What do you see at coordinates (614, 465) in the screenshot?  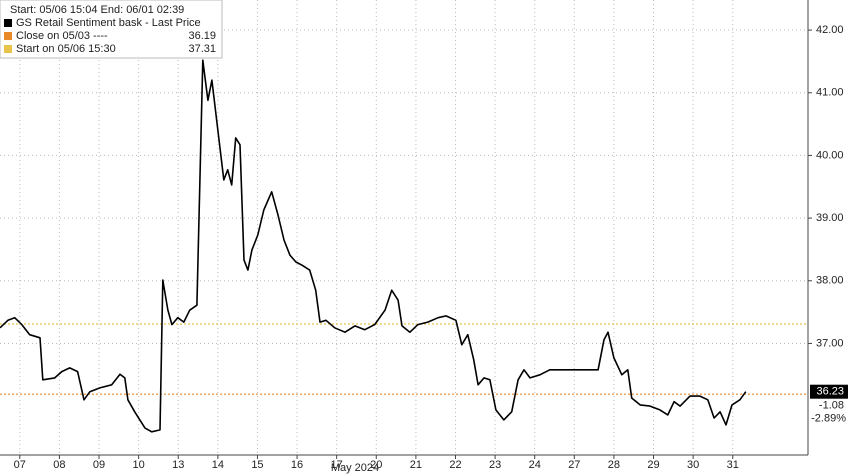 I see `x-tick-label: 28` at bounding box center [614, 465].